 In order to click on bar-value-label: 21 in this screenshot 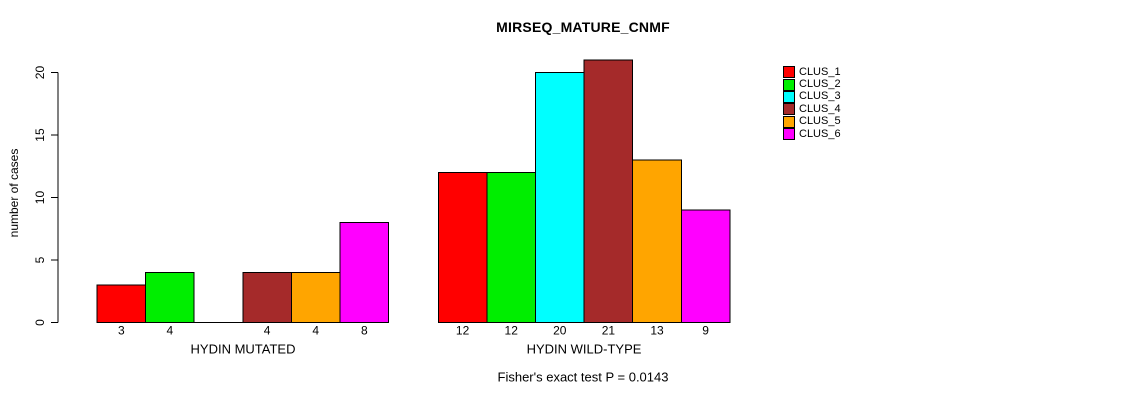, I will do `click(609, 331)`.